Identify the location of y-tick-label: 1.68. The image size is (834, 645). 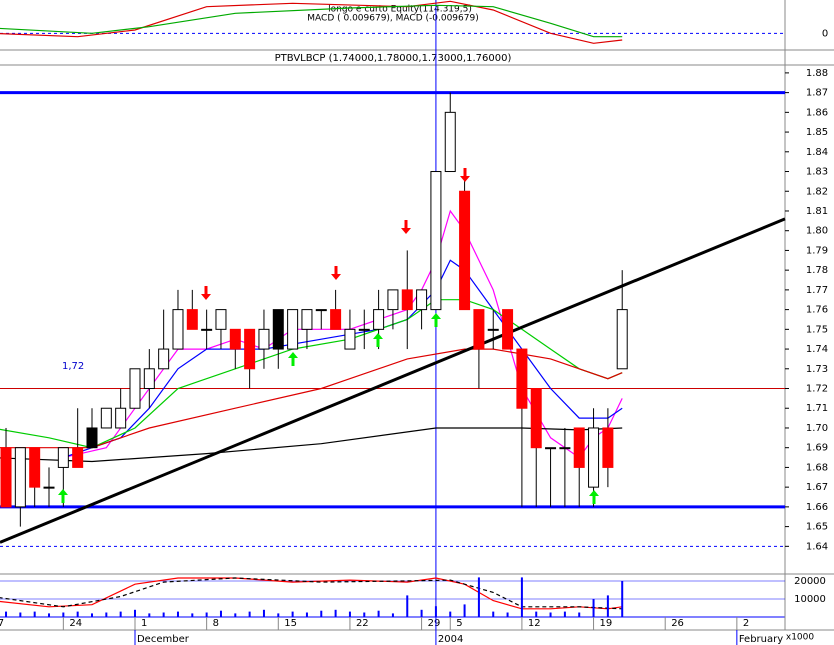
(817, 467).